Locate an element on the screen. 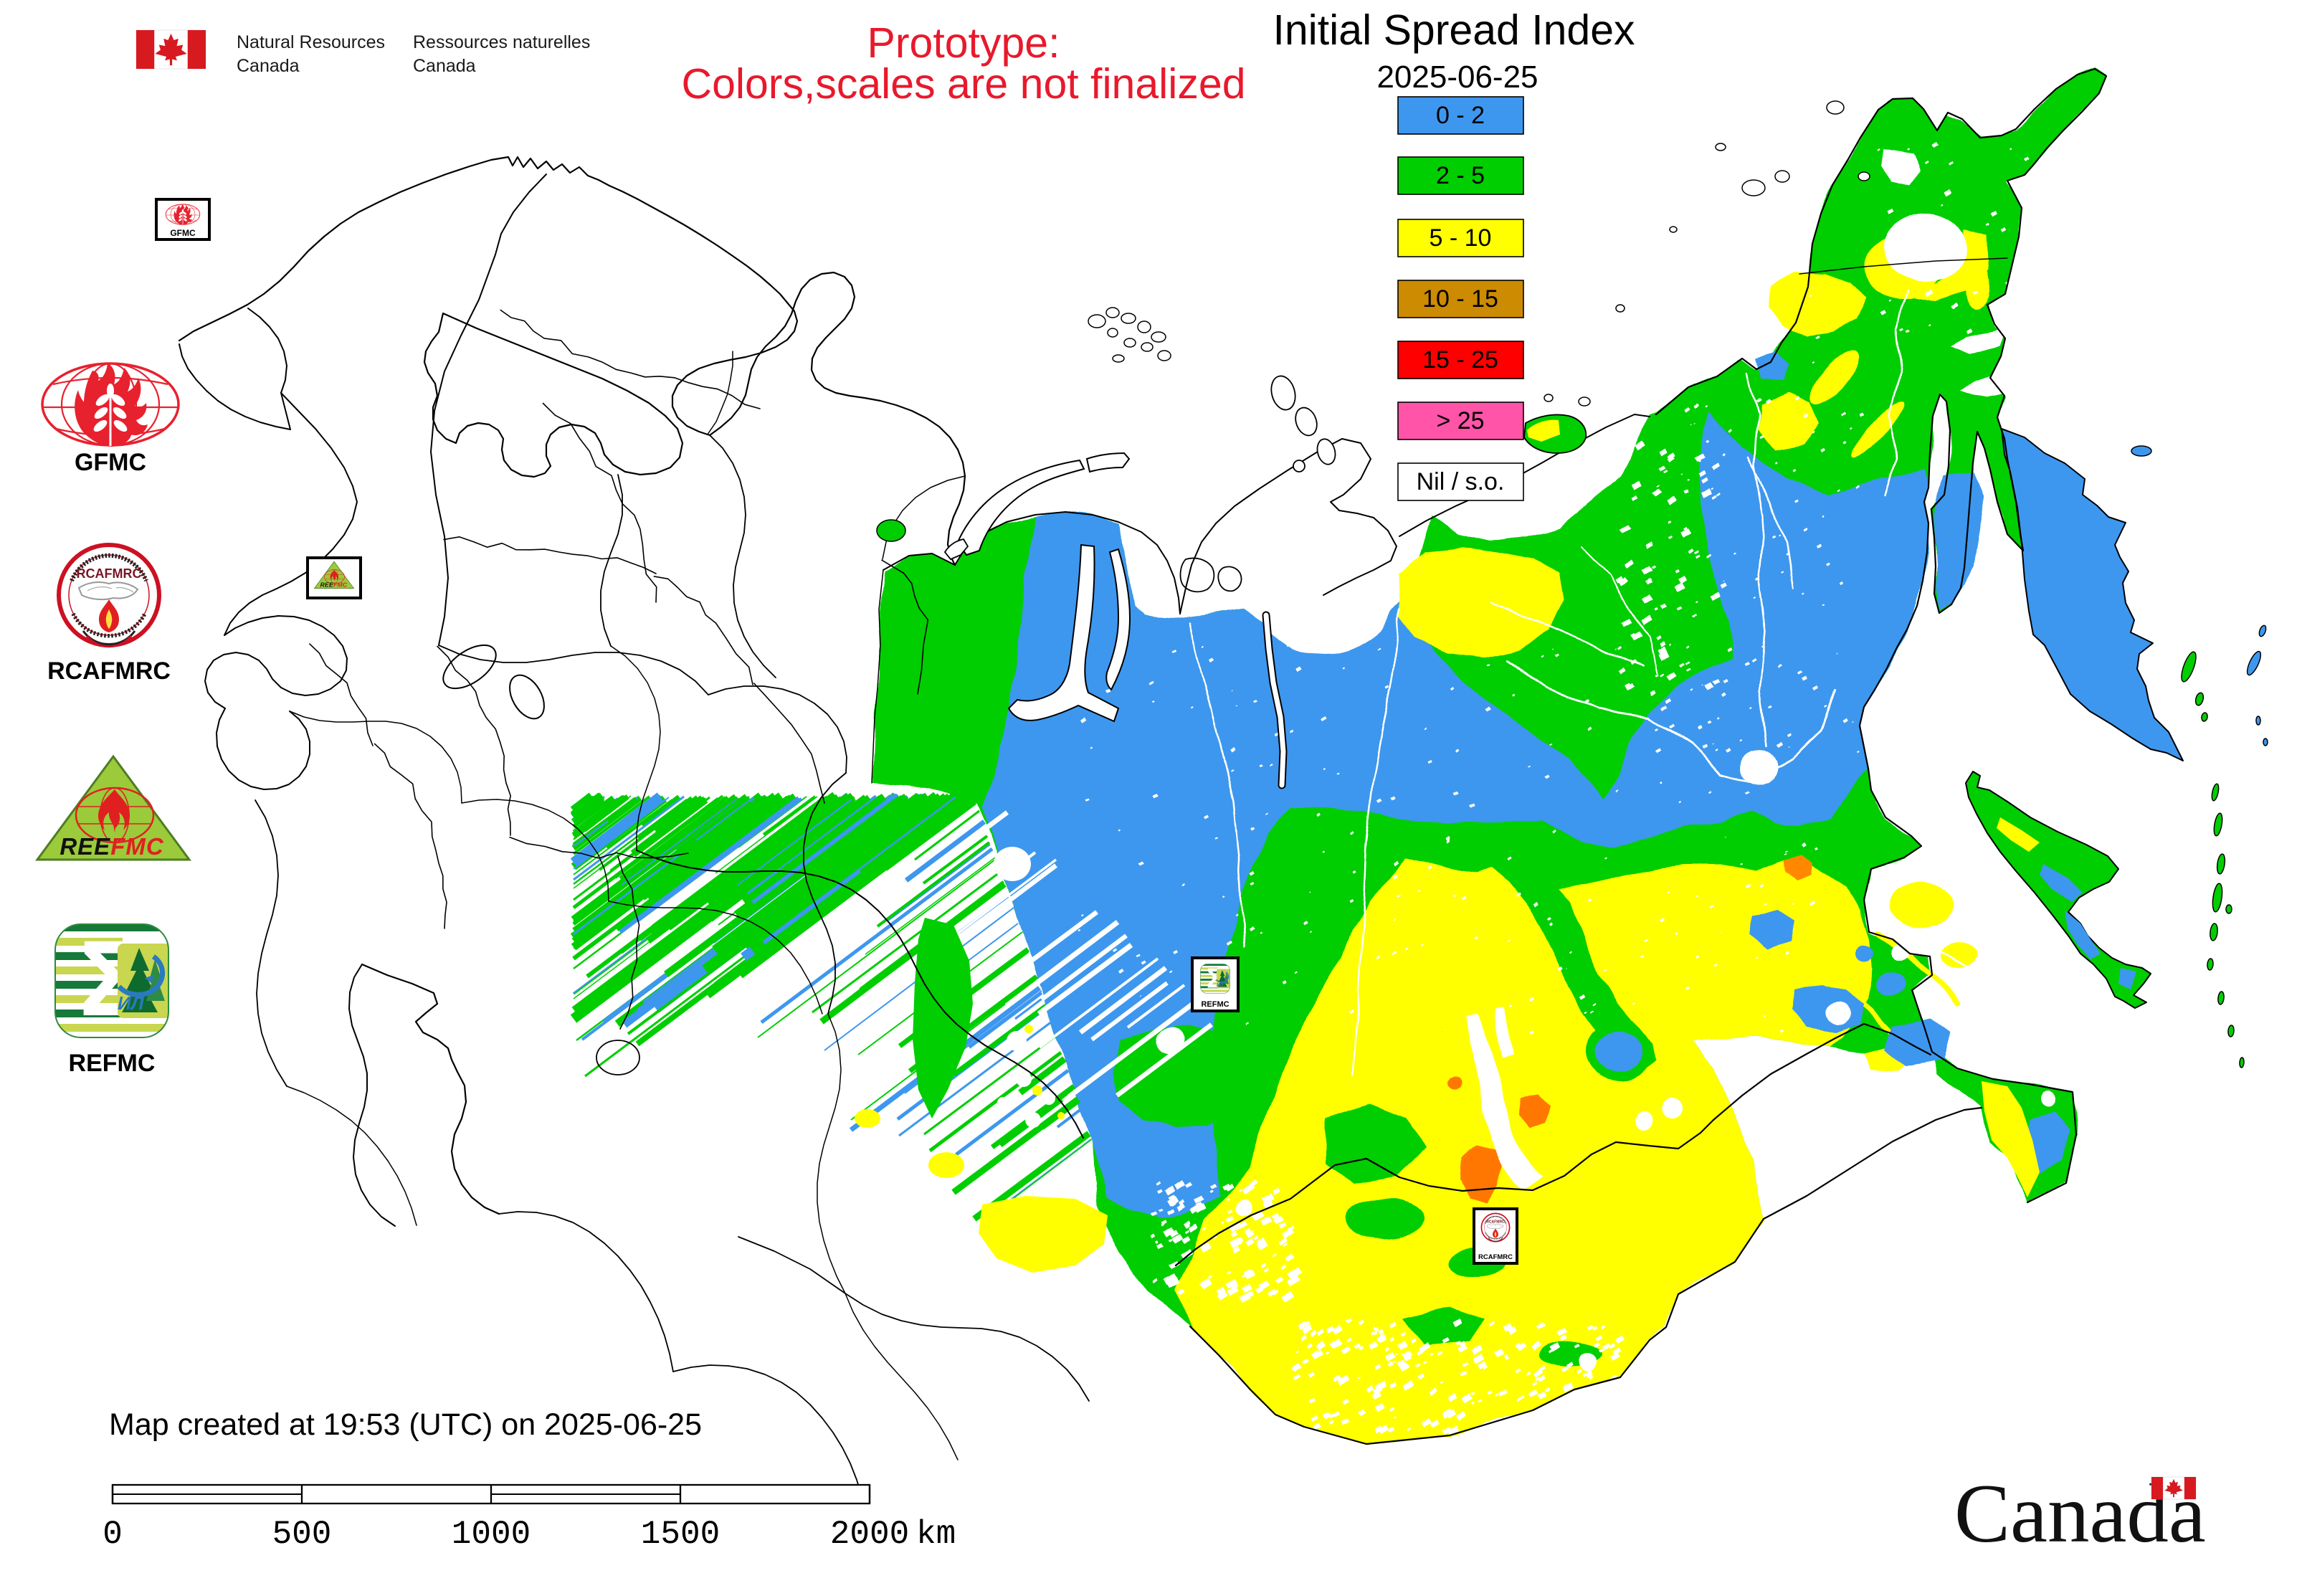 Image resolution: width=2302 pixels, height=1596 pixels. svg-text: > 25 is located at coordinates (1460, 420).